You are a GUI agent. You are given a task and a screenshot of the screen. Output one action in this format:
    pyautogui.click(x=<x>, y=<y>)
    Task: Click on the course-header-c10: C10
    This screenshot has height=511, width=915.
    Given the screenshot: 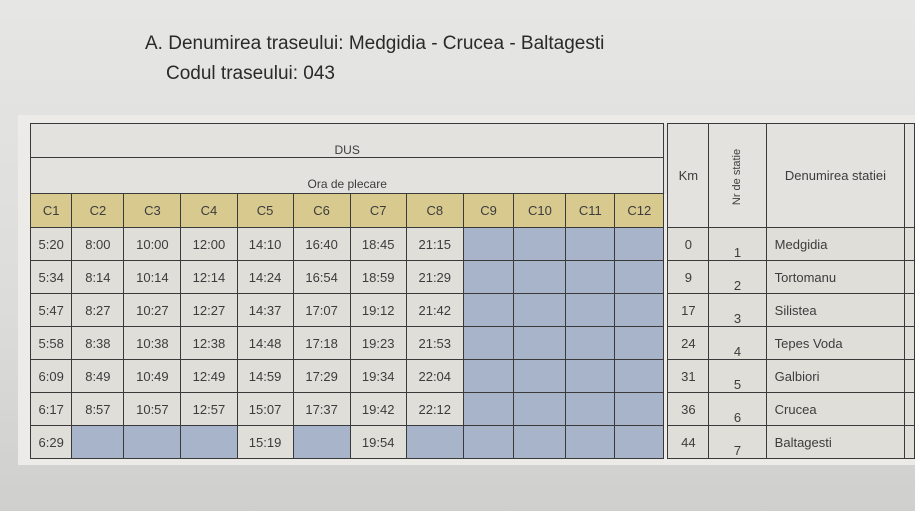 What is the action you would take?
    pyautogui.click(x=540, y=210)
    